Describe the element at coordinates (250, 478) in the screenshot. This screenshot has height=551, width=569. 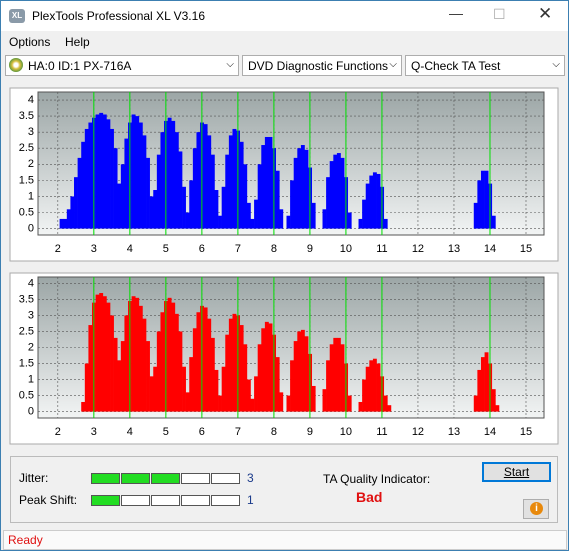
I see `jitter-value: 3` at that location.